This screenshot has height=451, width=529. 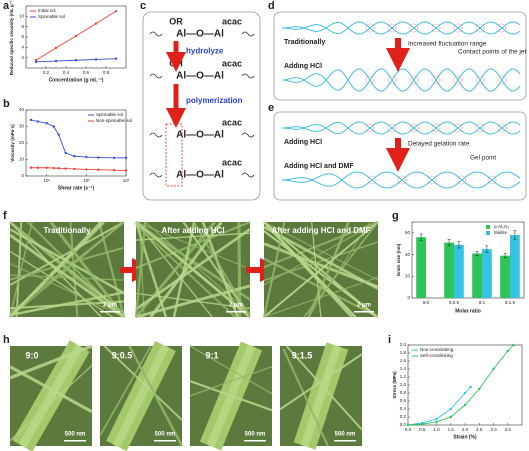 I want to click on row-label: Adding HCl, so click(x=303, y=142).